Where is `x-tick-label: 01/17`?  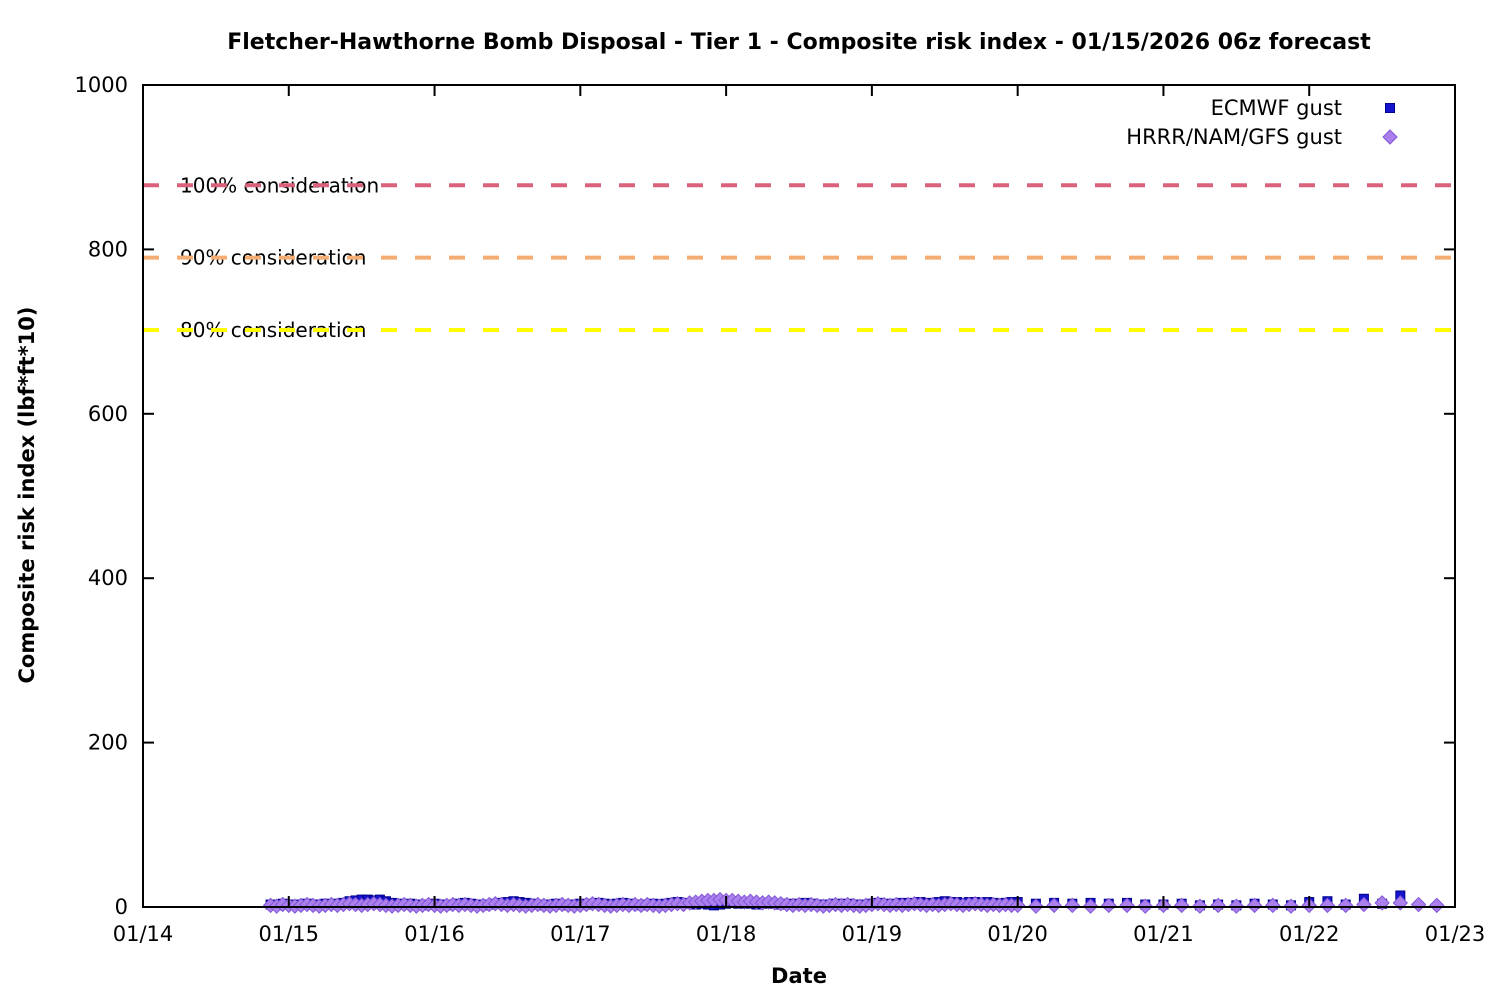 x-tick-label: 01/17 is located at coordinates (580, 934).